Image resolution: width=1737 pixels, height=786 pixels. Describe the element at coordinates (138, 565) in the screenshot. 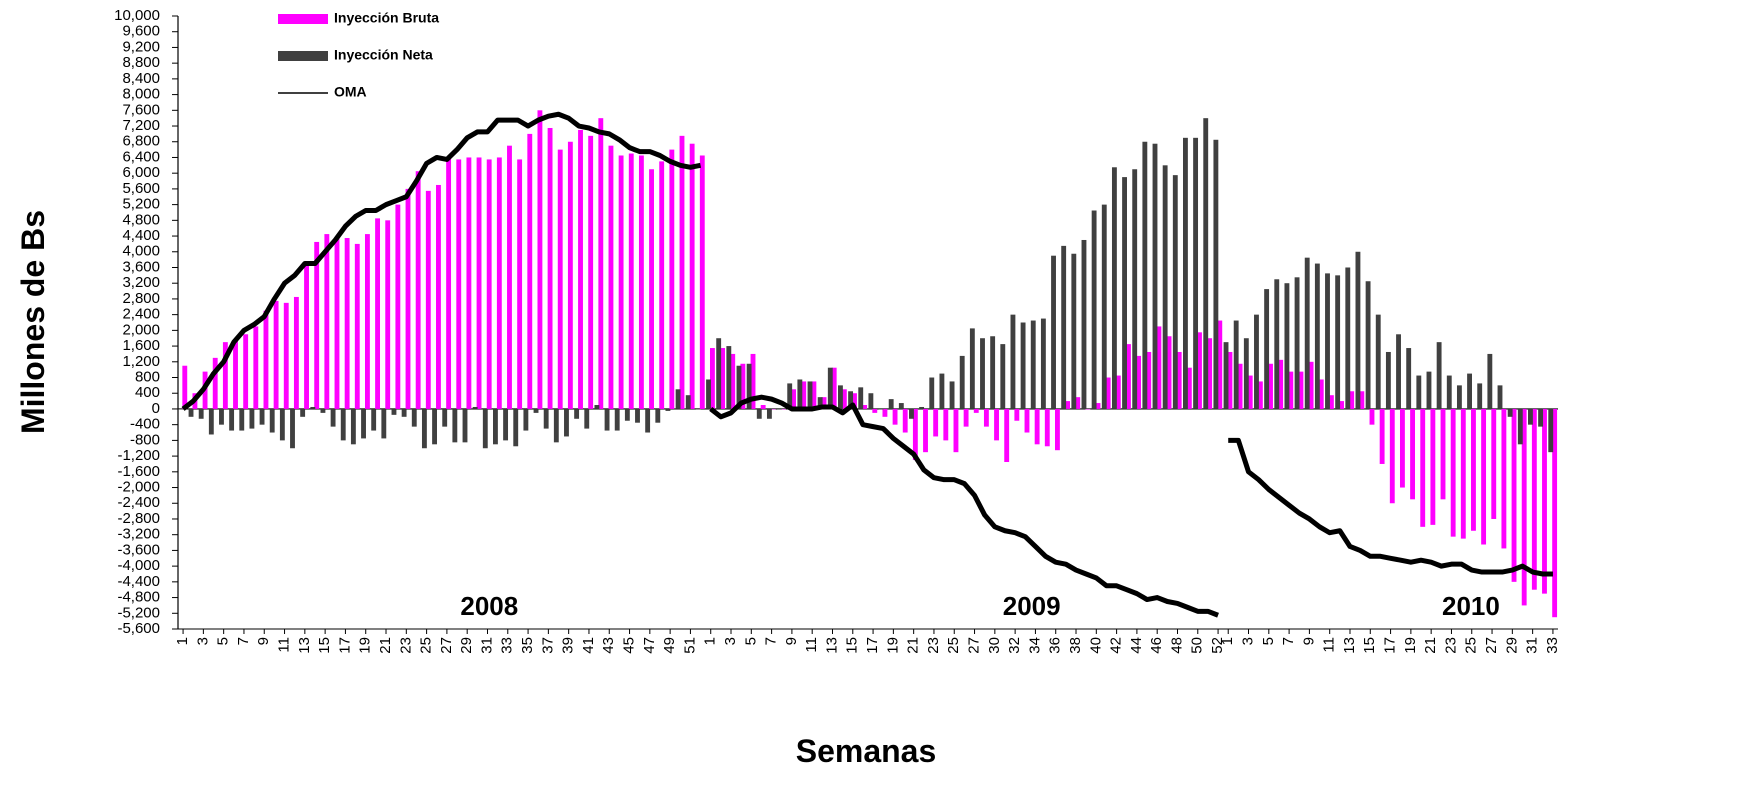

I see `y-tick-label: -4,000` at that location.